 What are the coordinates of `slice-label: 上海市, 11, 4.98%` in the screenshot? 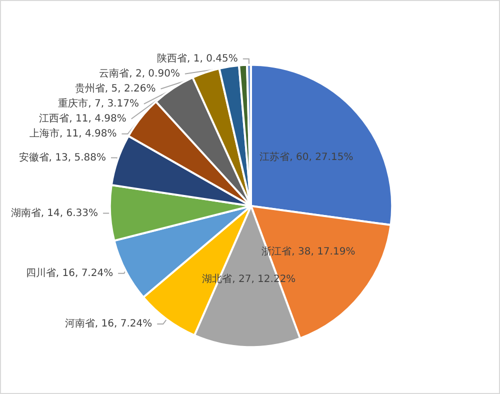 It's located at (73, 133).